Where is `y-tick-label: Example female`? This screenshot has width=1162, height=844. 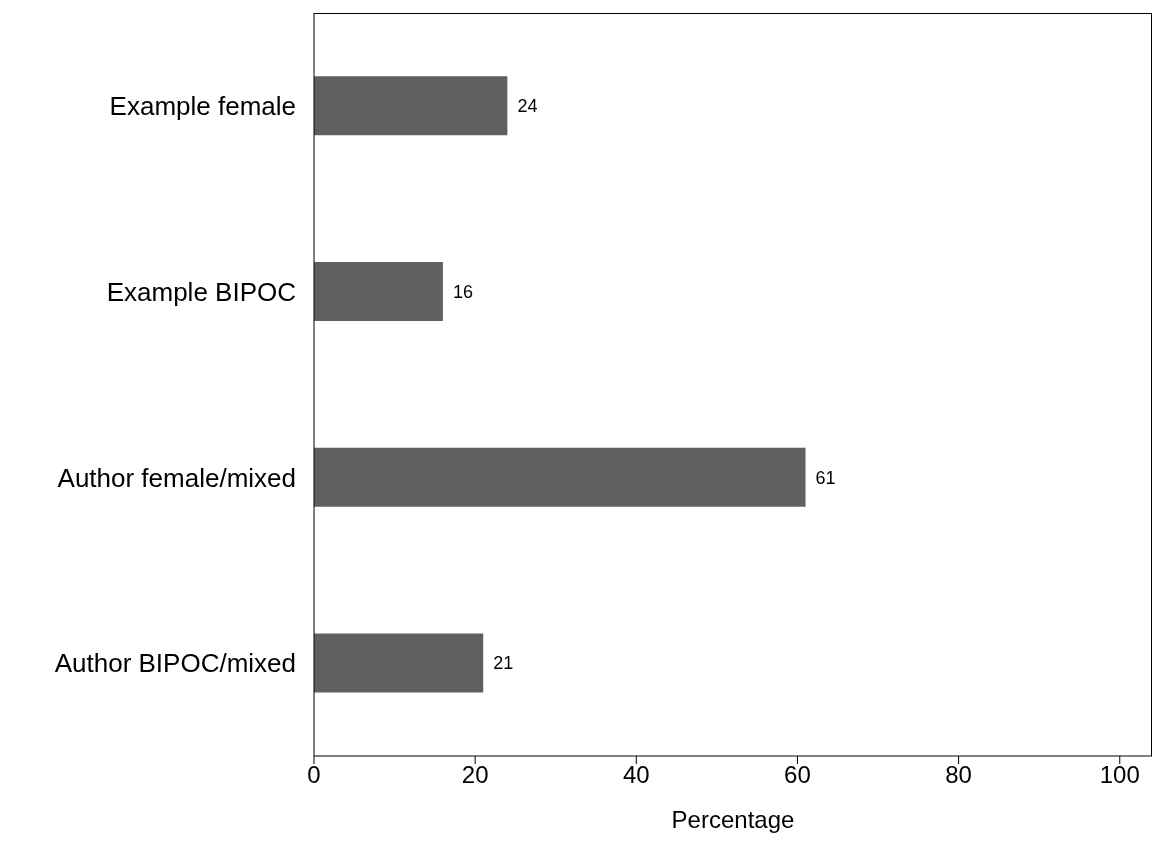 y-tick-label: Example female is located at coordinates (202, 106).